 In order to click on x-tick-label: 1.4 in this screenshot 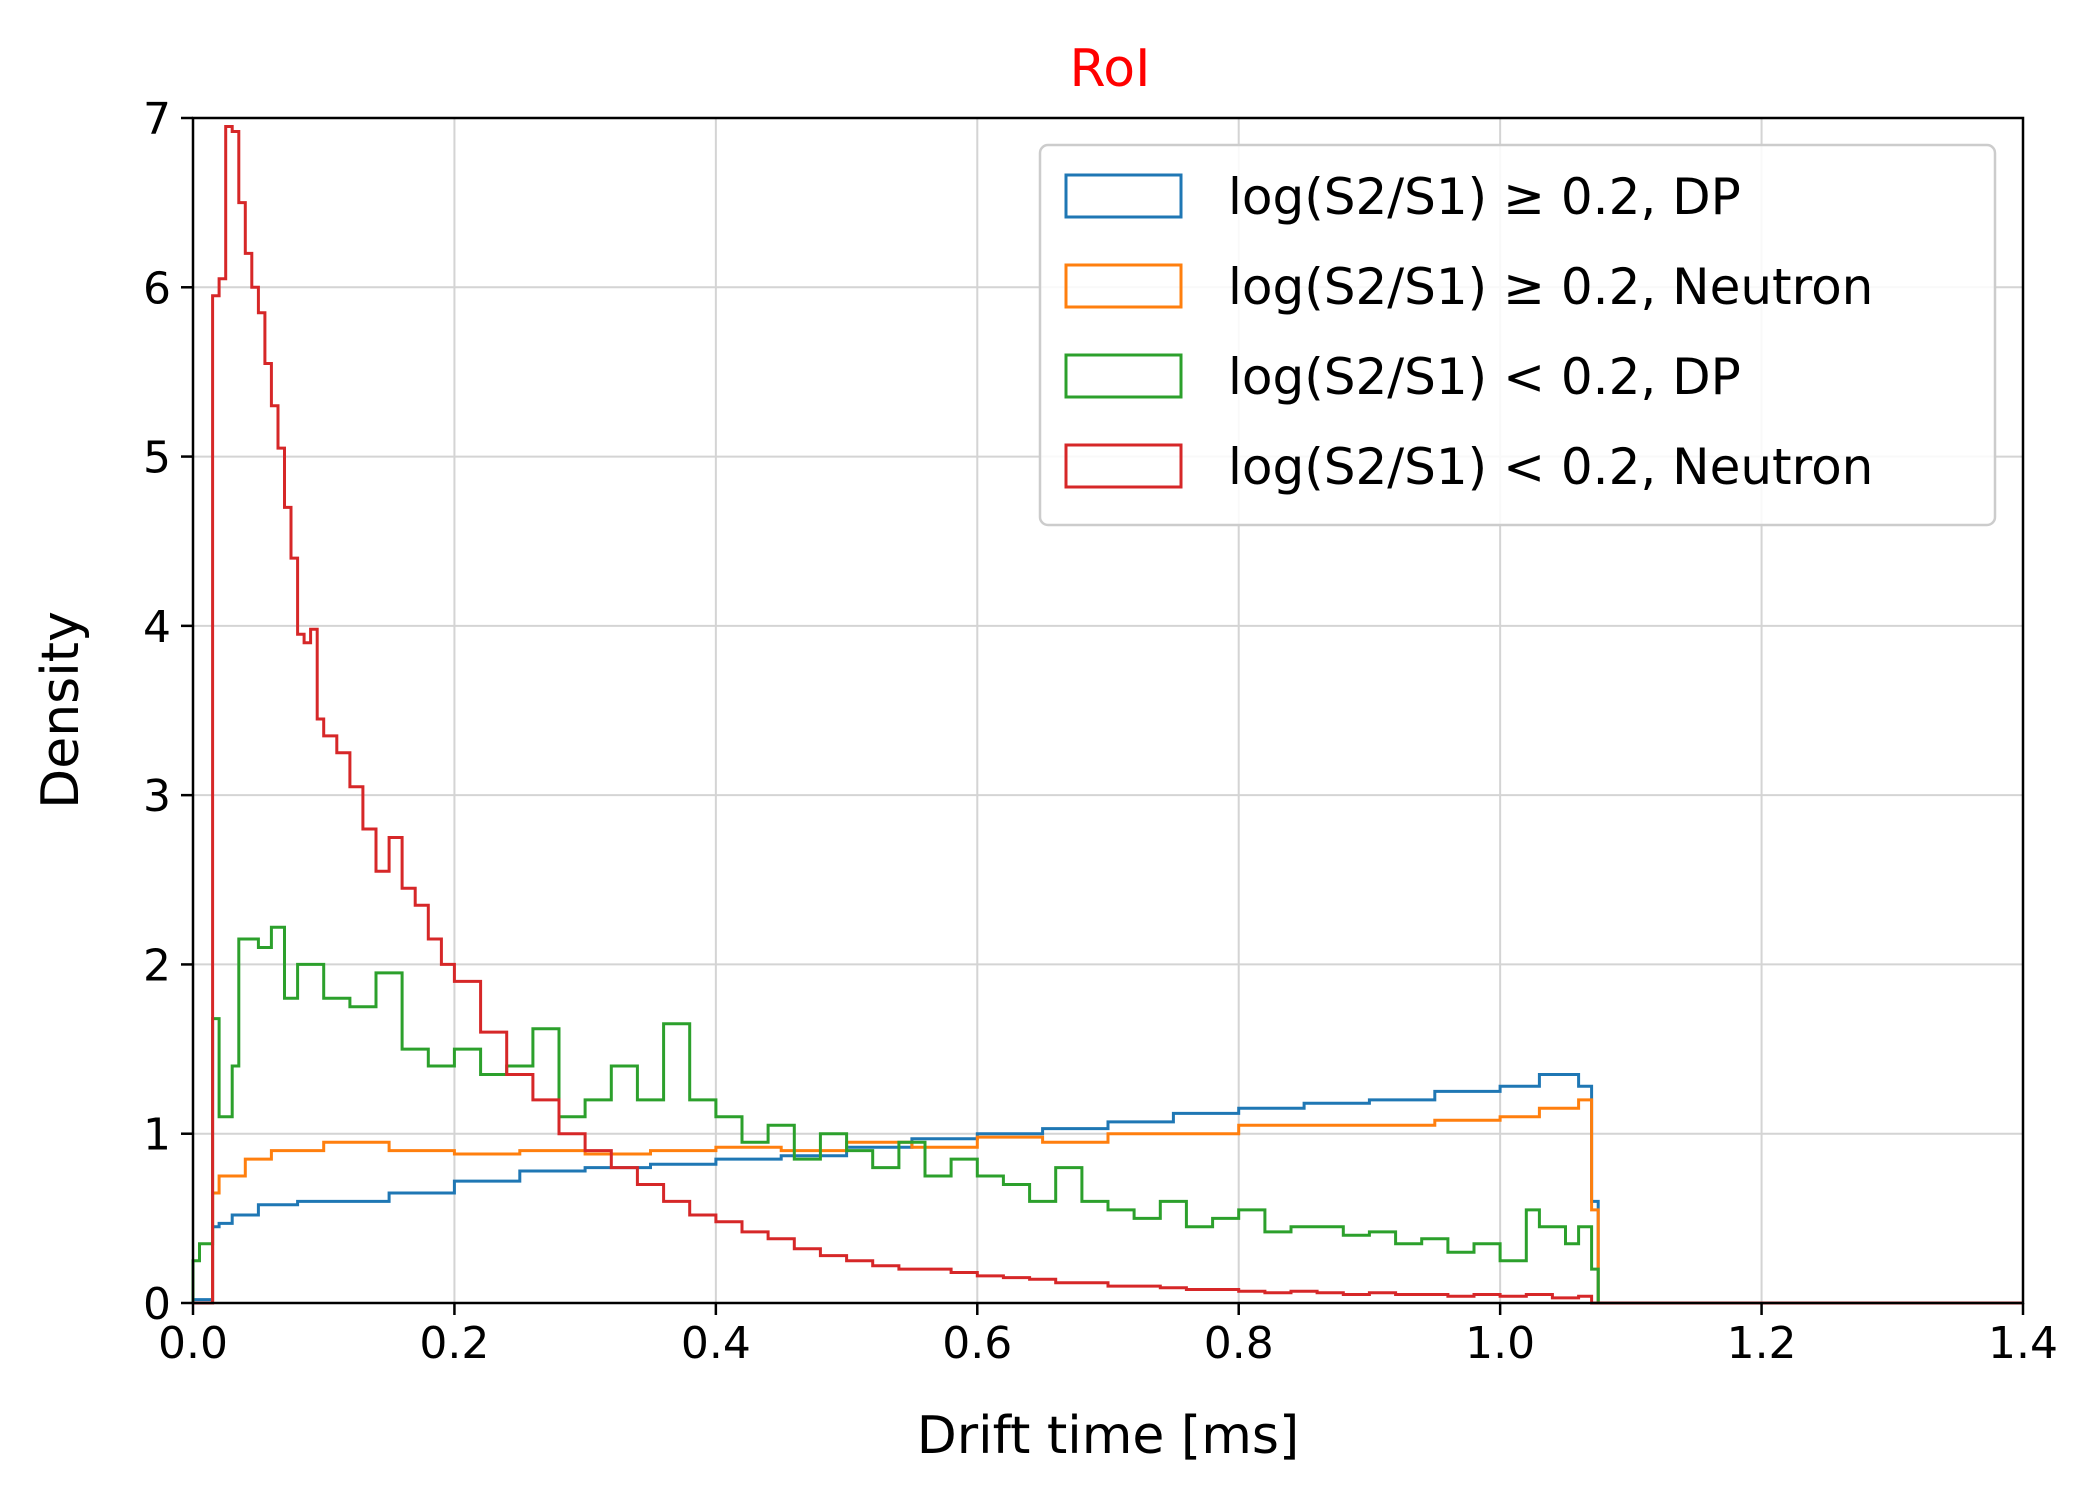, I will do `click(2023, 1343)`.